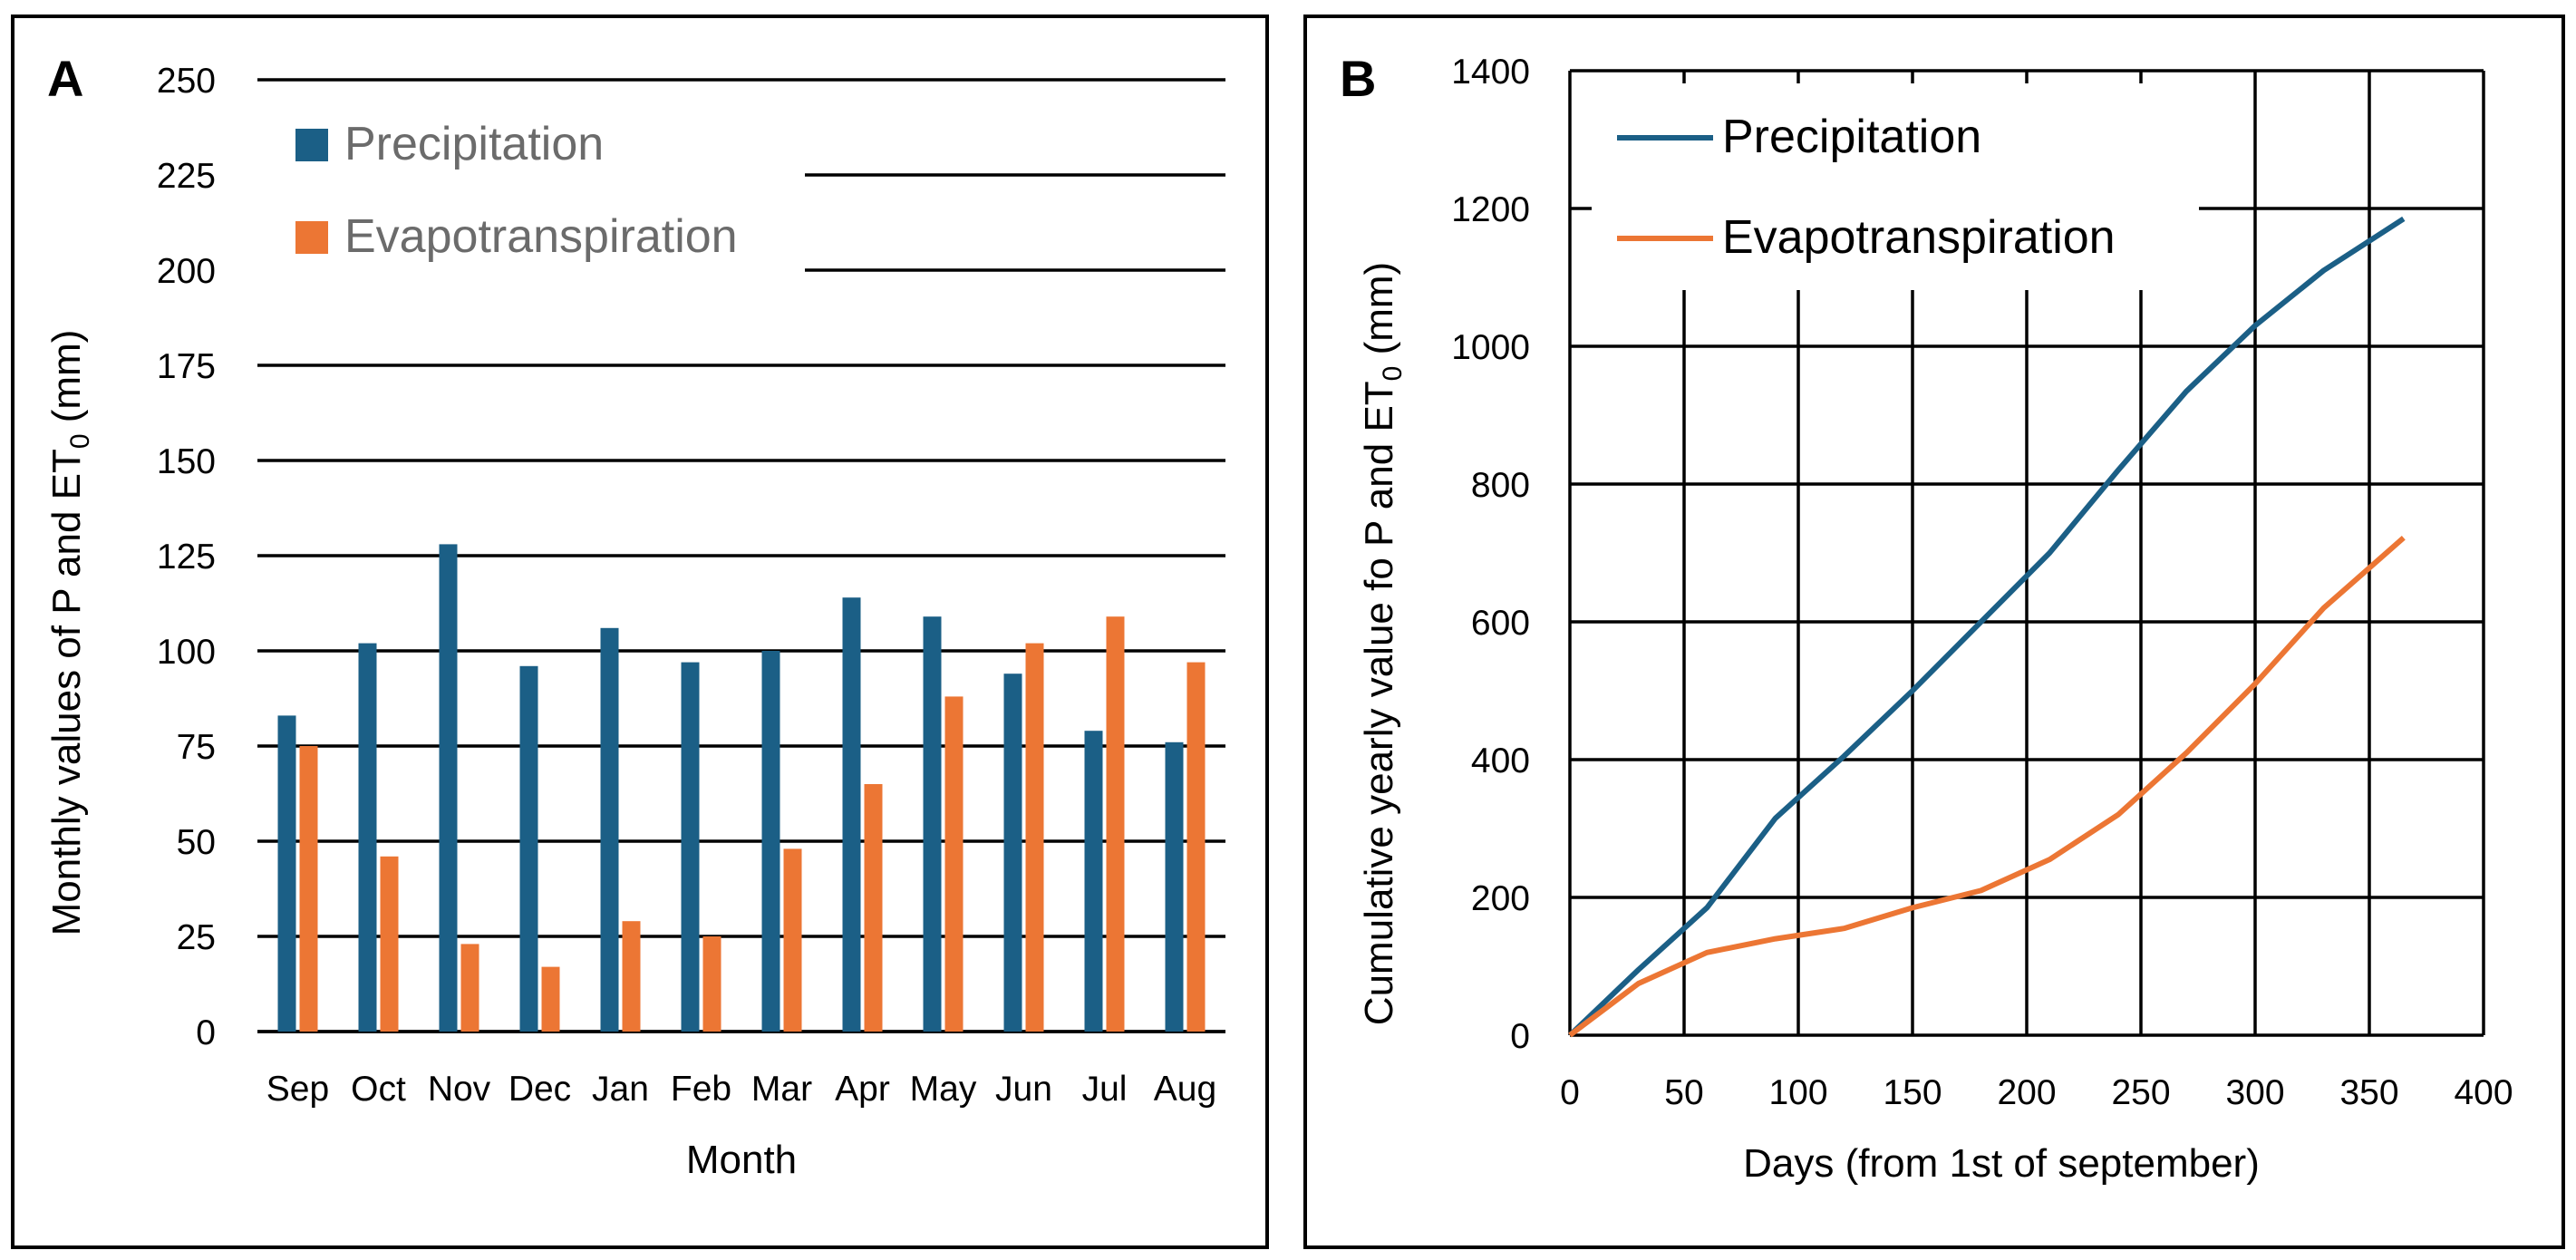 The height and width of the screenshot is (1260, 2576). Describe the element at coordinates (1358, 79) in the screenshot. I see `panel-b-label: B` at that location.